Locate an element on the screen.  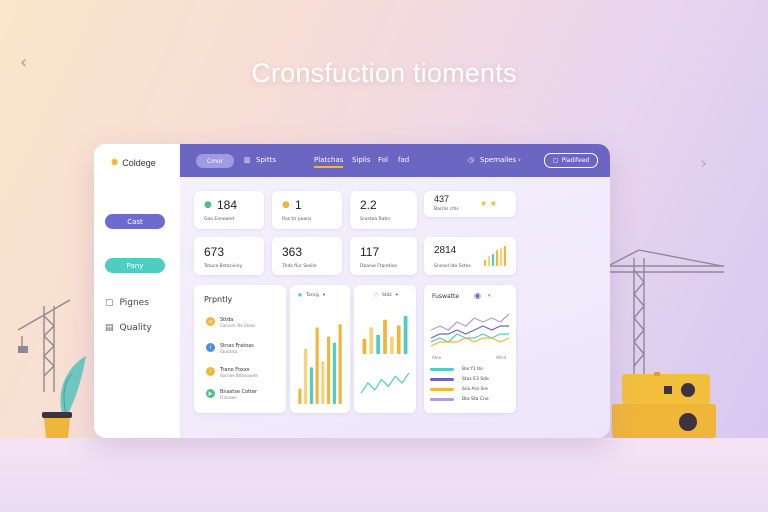
stat-value: 437 is located at coordinates (442, 199).